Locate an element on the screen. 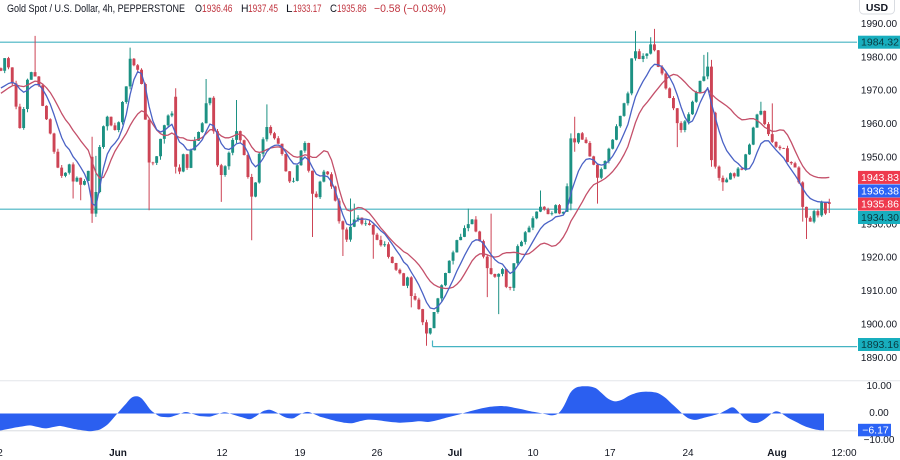 Image resolution: width=900 pixels, height=460 pixels. svg-text: 0.00 is located at coordinates (879, 413).